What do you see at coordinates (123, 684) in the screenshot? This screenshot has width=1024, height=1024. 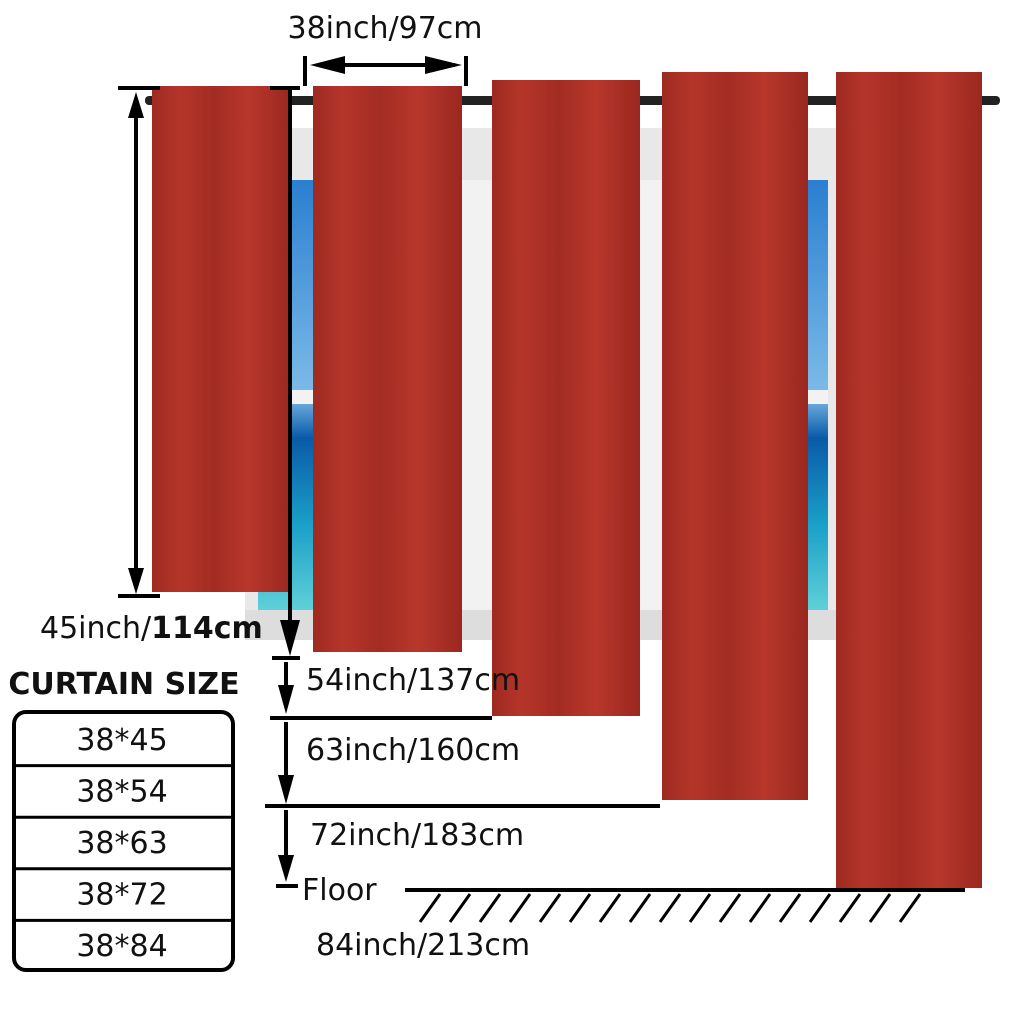 I see `table-title: CURTAIN SIZE` at bounding box center [123, 684].